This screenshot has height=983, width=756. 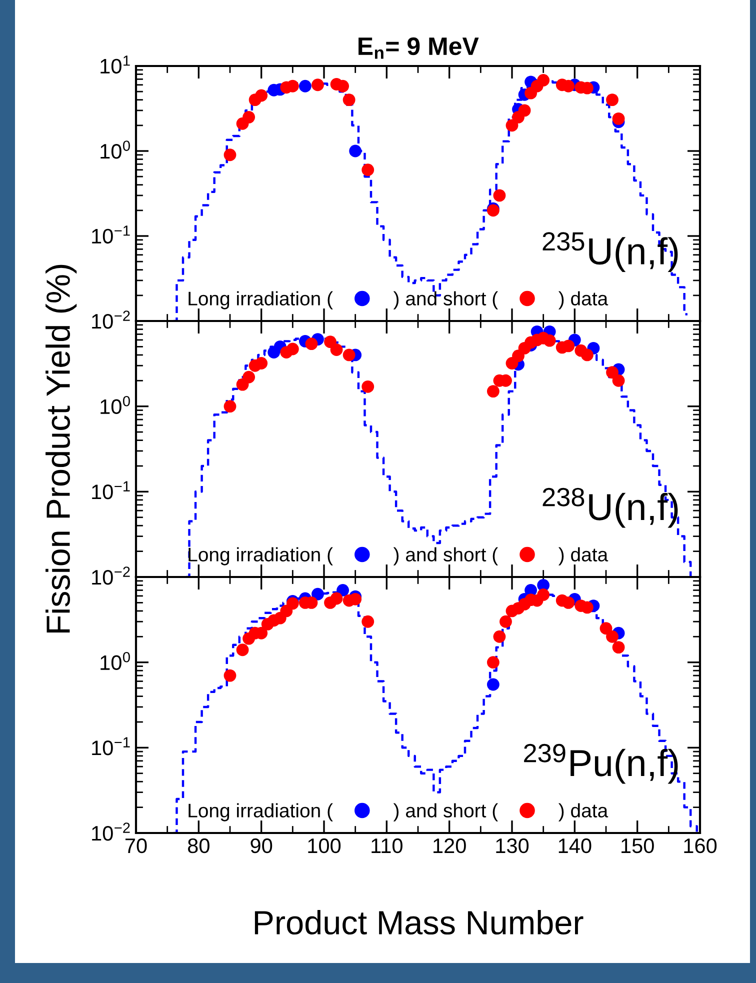 What do you see at coordinates (419, 922) in the screenshot?
I see `x-axis-title: Product Mass Number` at bounding box center [419, 922].